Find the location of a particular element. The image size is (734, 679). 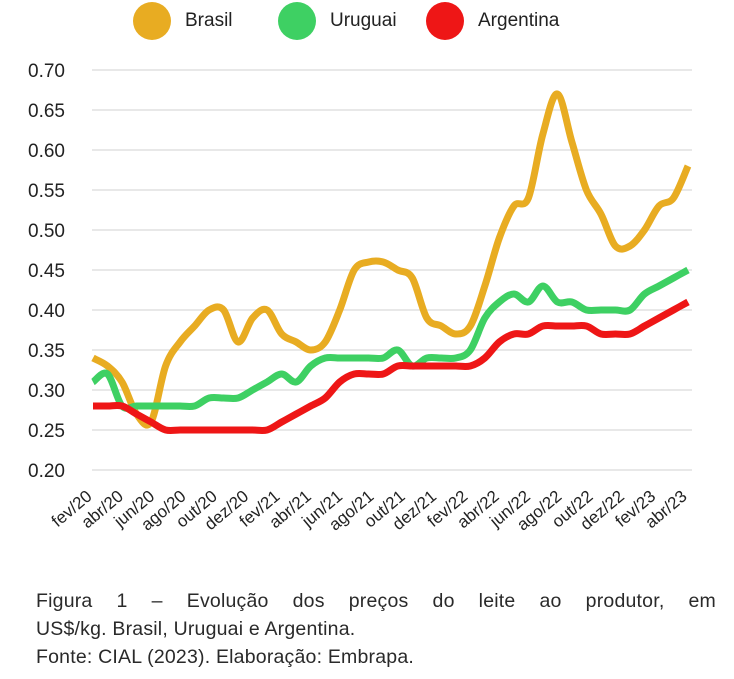

legend-swatch-argentina is located at coordinates (445, 21).